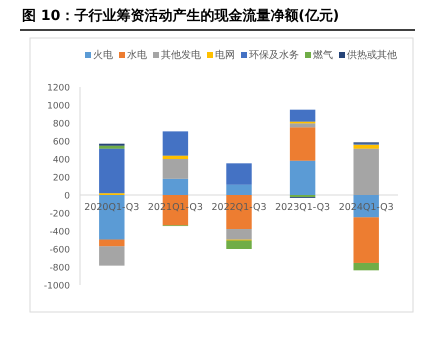  I want to click on legend-label: 水电, so click(137, 55).